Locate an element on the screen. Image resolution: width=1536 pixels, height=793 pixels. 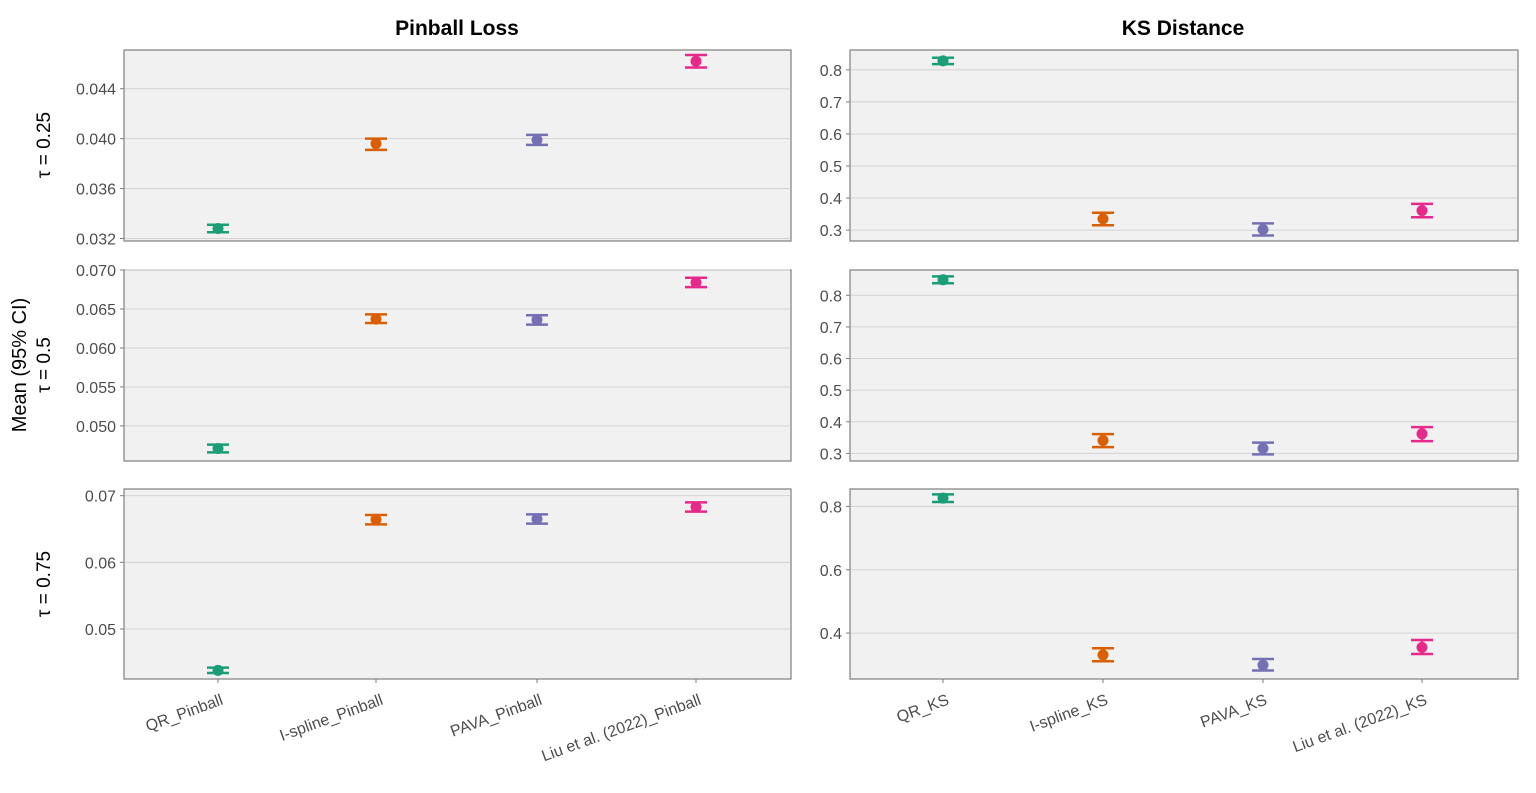
panel-pinball-row-0: 0.032 0.036 0.040 0.044 is located at coordinates (434, 149).